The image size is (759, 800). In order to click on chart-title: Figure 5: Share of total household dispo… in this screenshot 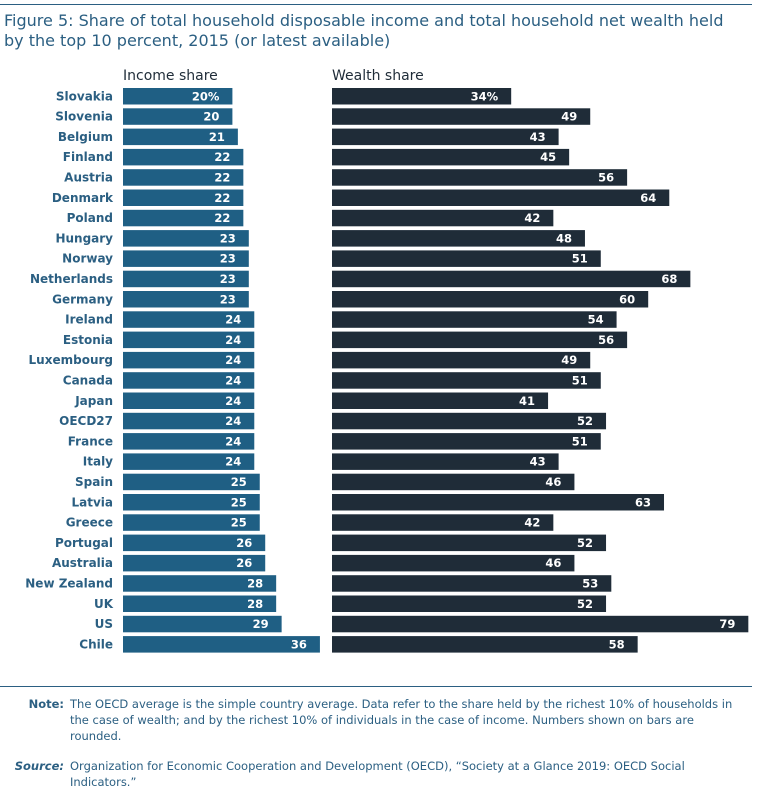, I will do `click(364, 30)`.